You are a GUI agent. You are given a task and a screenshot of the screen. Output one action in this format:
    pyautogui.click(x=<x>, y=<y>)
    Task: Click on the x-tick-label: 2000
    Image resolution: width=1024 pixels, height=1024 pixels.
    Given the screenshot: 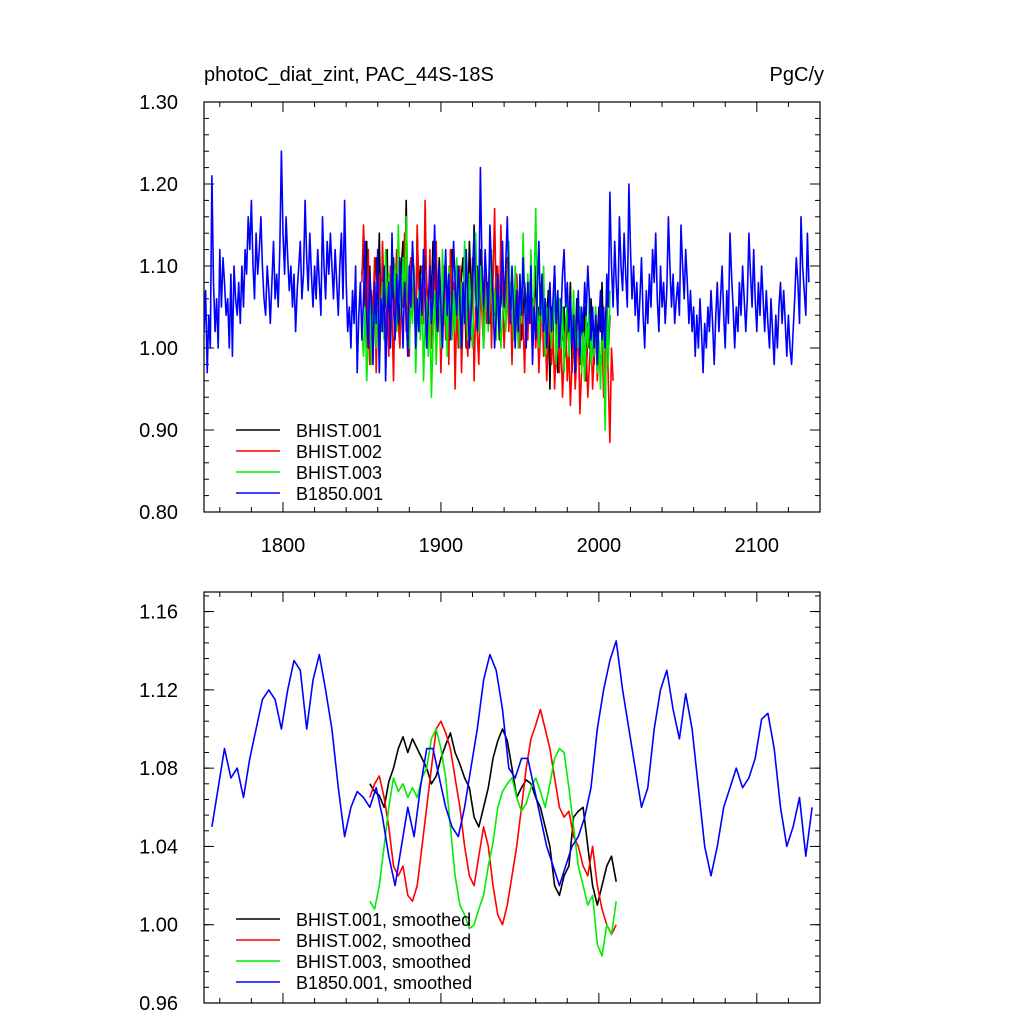 What is the action you would take?
    pyautogui.click(x=599, y=546)
    